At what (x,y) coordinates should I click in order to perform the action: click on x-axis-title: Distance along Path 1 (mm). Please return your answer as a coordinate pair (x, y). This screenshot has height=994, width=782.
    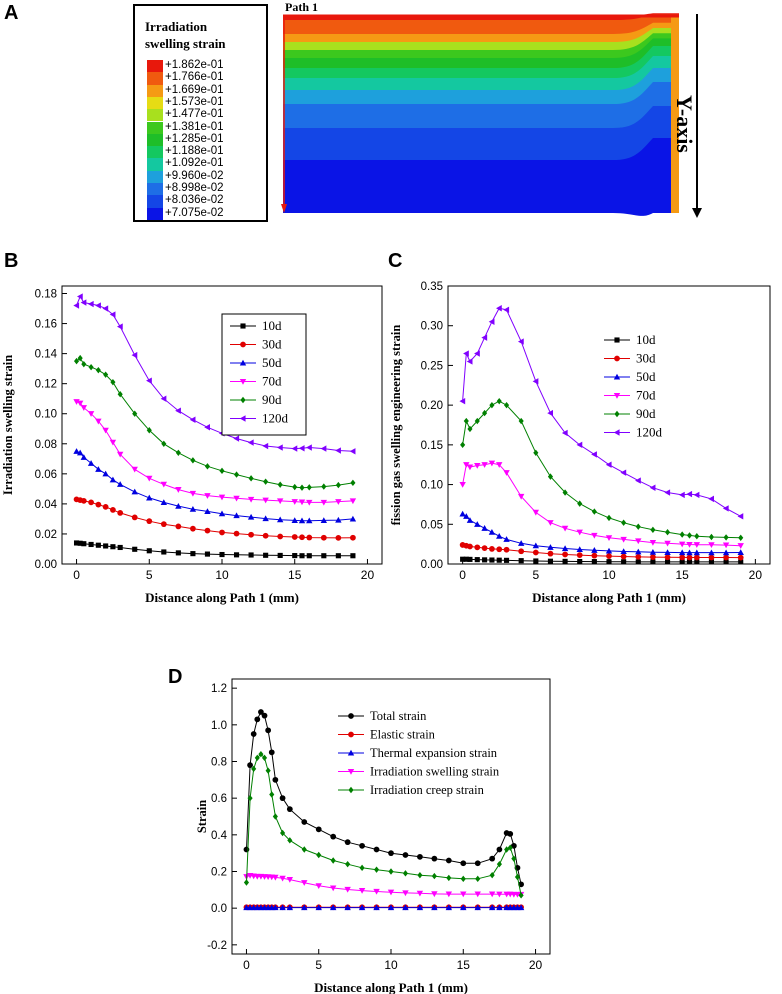
    Looking at the image, I should click on (391, 987).